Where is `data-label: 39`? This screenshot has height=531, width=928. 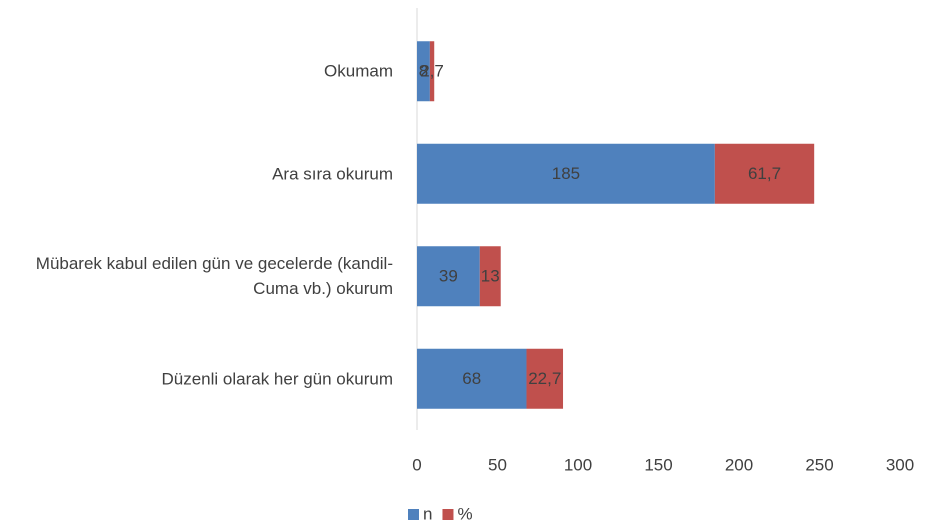 data-label: 39 is located at coordinates (448, 276).